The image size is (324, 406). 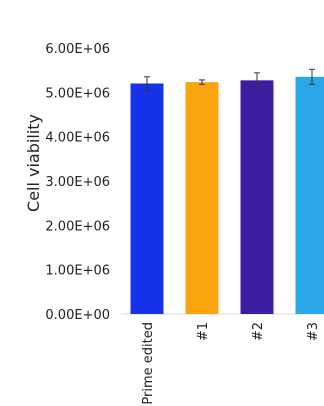 I want to click on y-tick-label: 3.00E+06, so click(x=77, y=182).